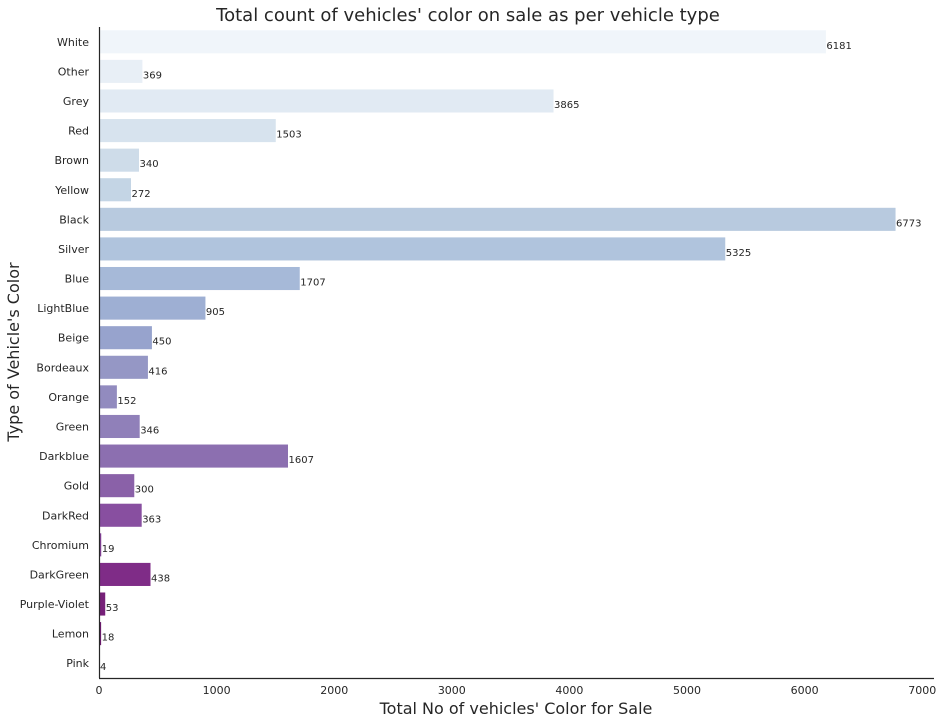  What do you see at coordinates (516, 708) in the screenshot?
I see `x-axis-title: Total No of vehicles' Color for Sale` at bounding box center [516, 708].